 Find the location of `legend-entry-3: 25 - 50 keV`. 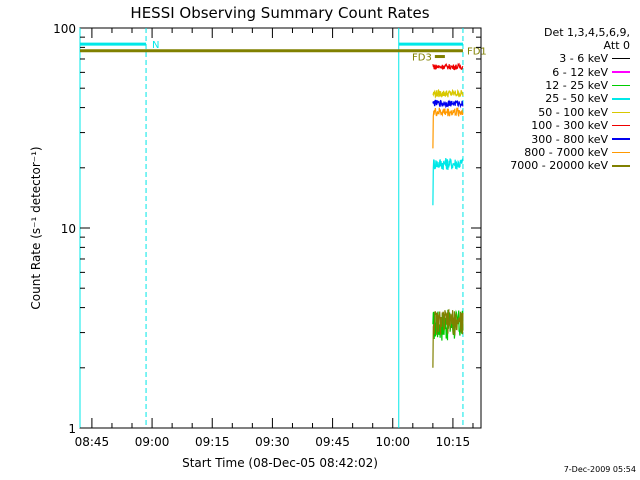

legend-entry-3: 25 - 50 keV is located at coordinates (557, 98).